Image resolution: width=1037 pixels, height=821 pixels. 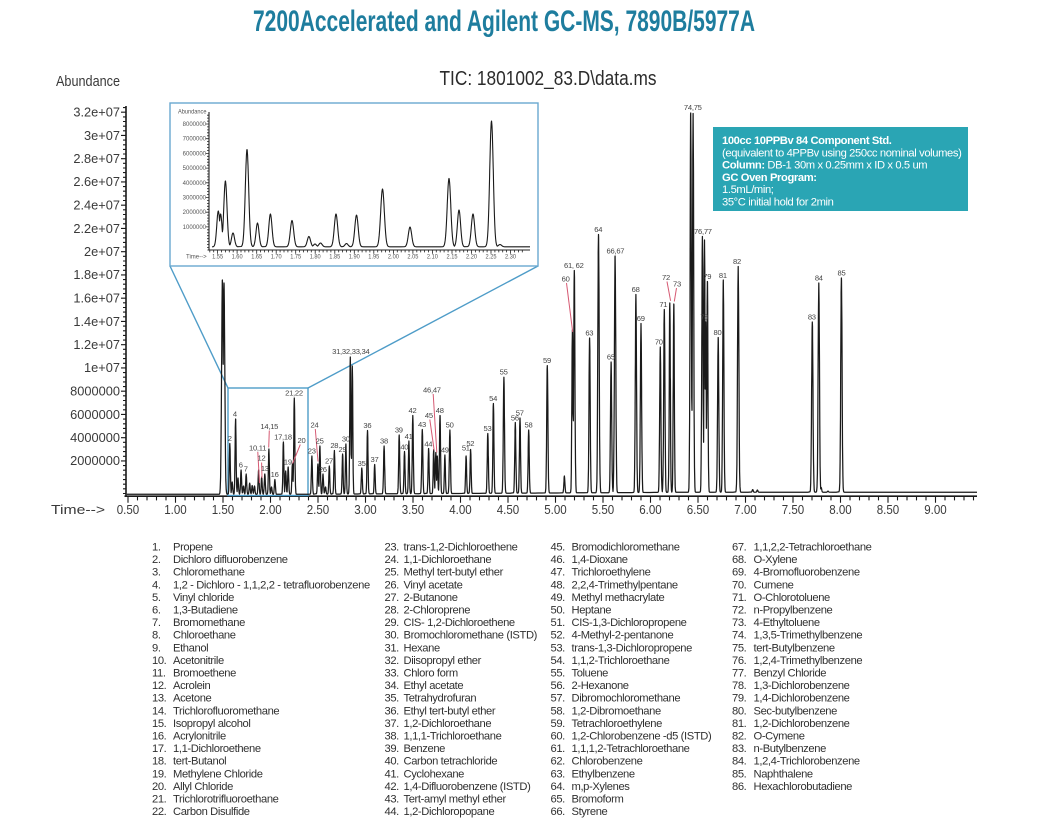 What do you see at coordinates (515, 417) in the screenshot?
I see `svg-text: 56` at bounding box center [515, 417].